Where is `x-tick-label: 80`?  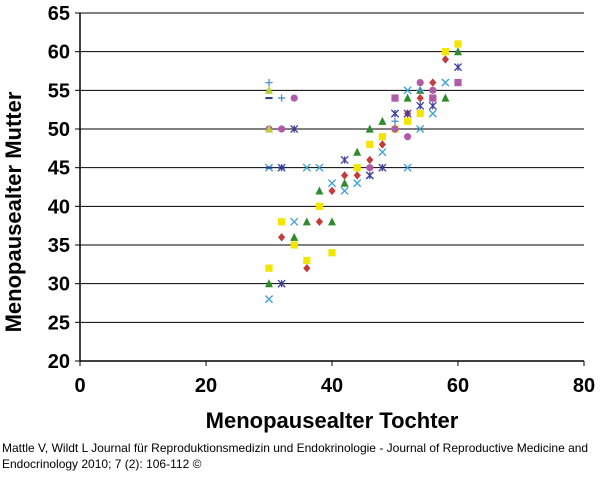 x-tick-label: 80 is located at coordinates (584, 386).